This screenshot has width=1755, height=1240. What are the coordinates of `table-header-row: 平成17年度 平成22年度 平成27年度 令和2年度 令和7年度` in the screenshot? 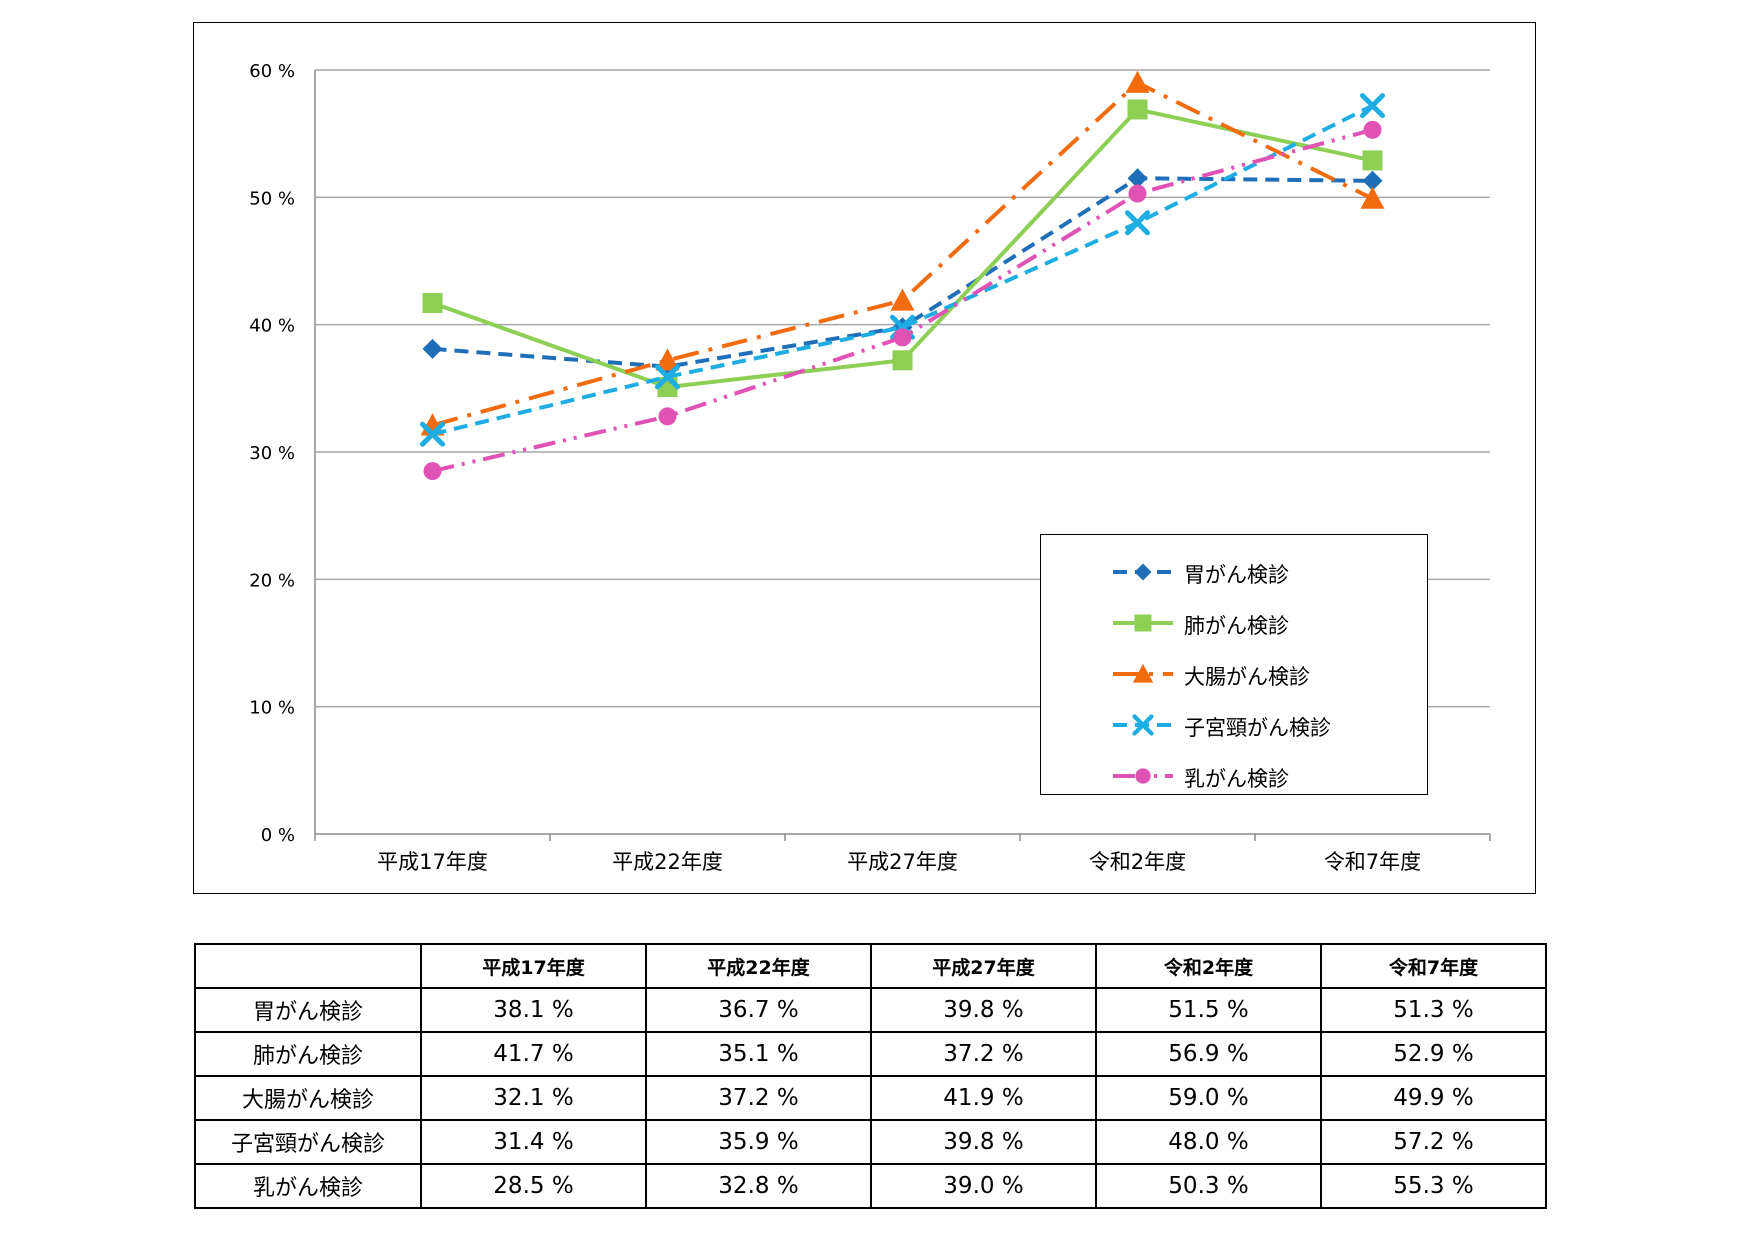 It's located at (870, 966).